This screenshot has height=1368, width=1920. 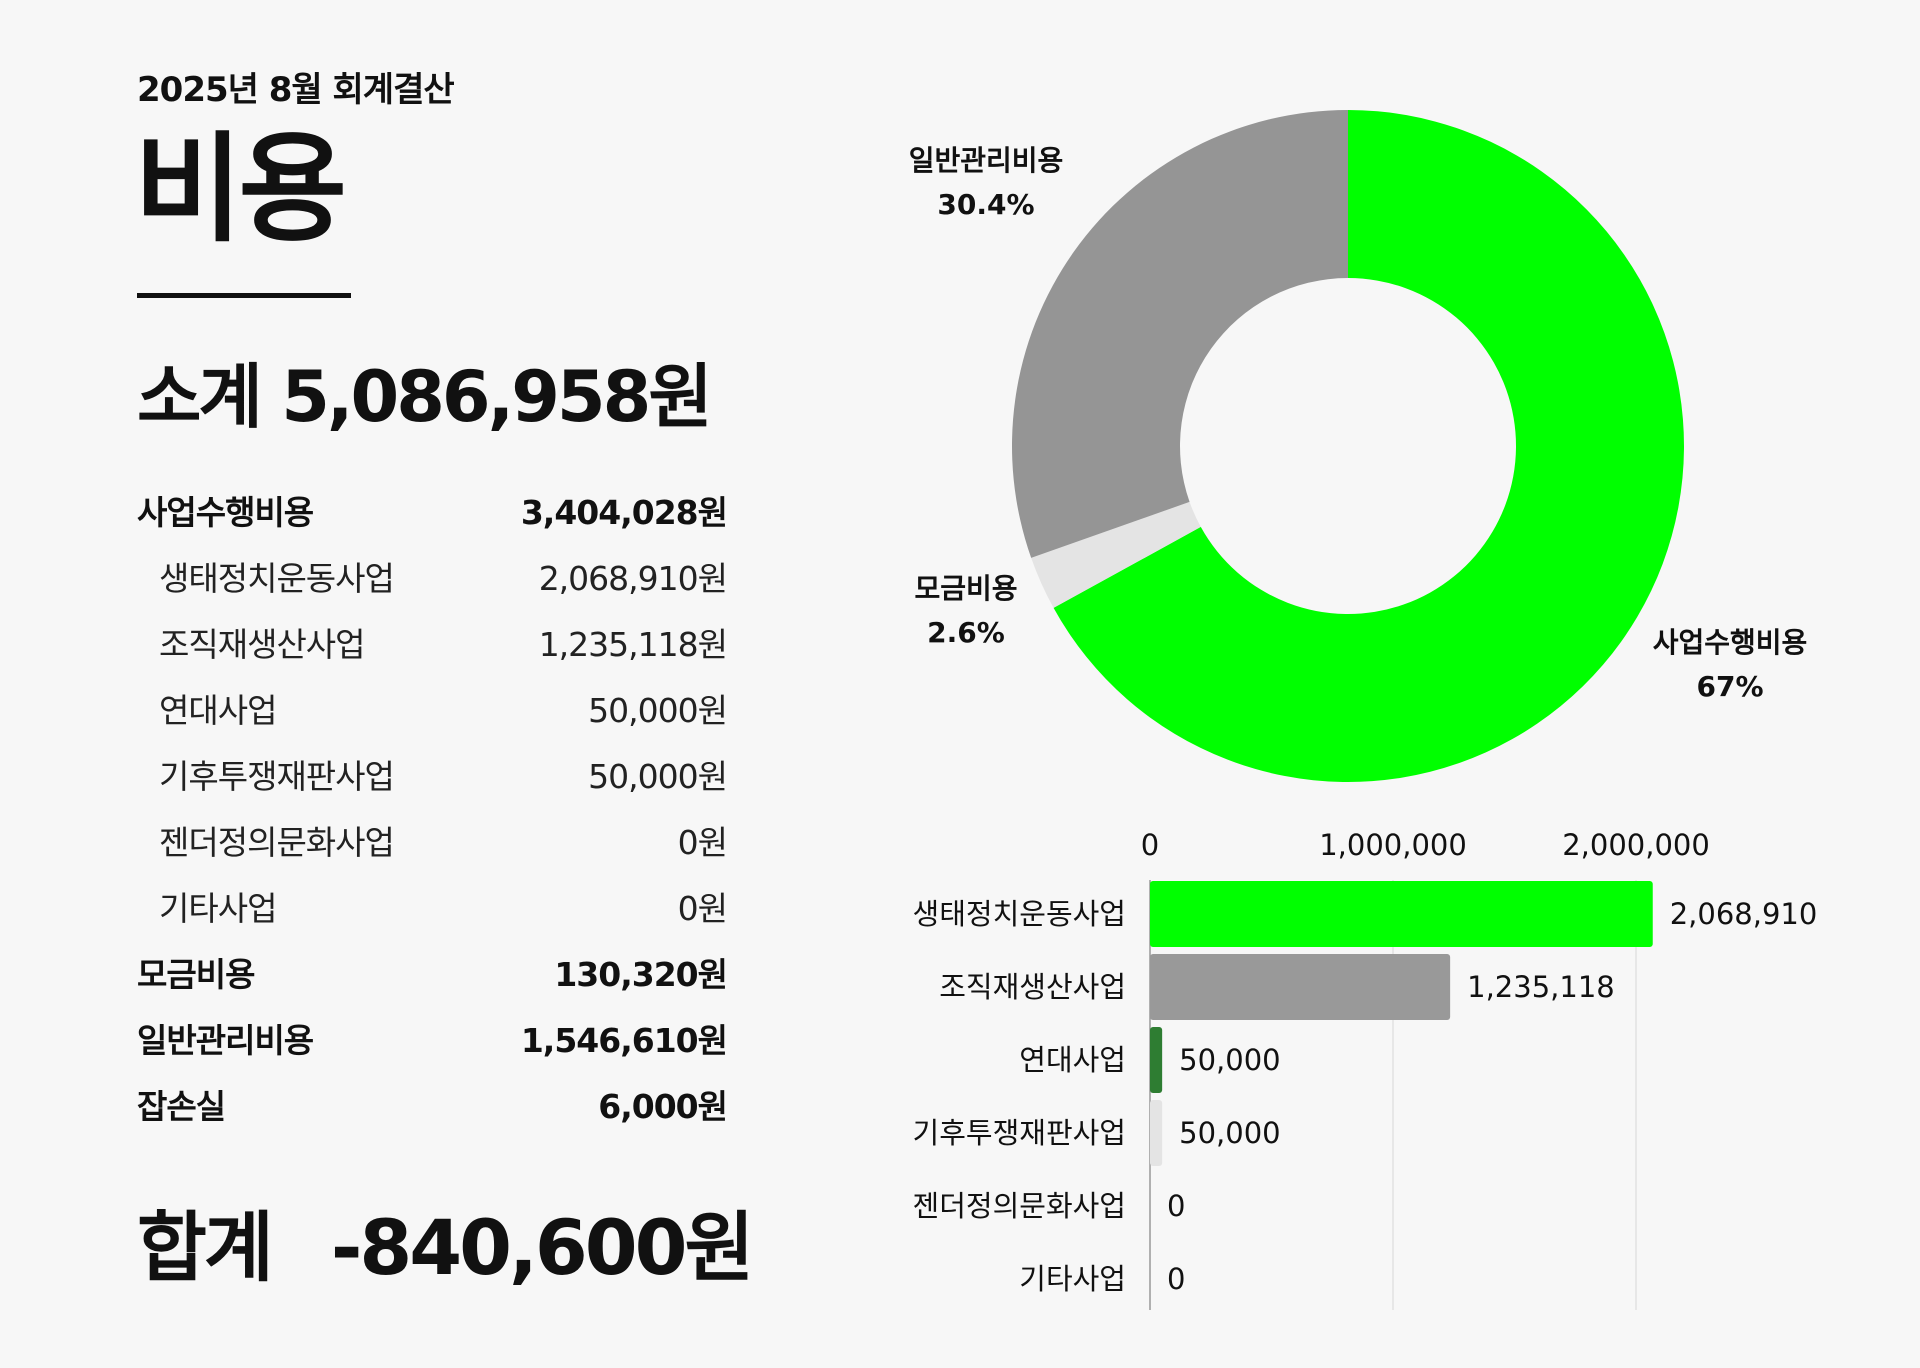 I want to click on total-label: 합계, so click(x=205, y=1247).